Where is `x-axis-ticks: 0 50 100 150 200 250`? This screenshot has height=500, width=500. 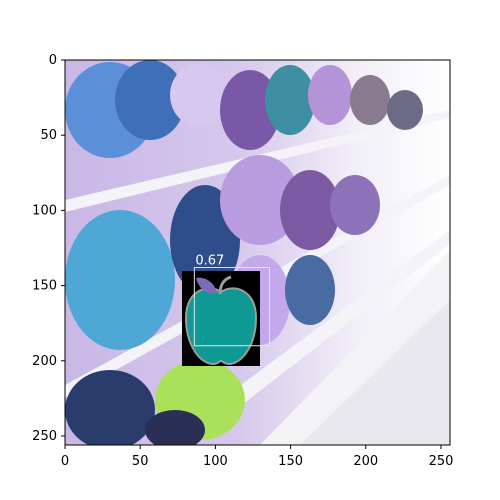
x-axis-ticks: 0 50 100 150 200 250 is located at coordinates (257, 457).